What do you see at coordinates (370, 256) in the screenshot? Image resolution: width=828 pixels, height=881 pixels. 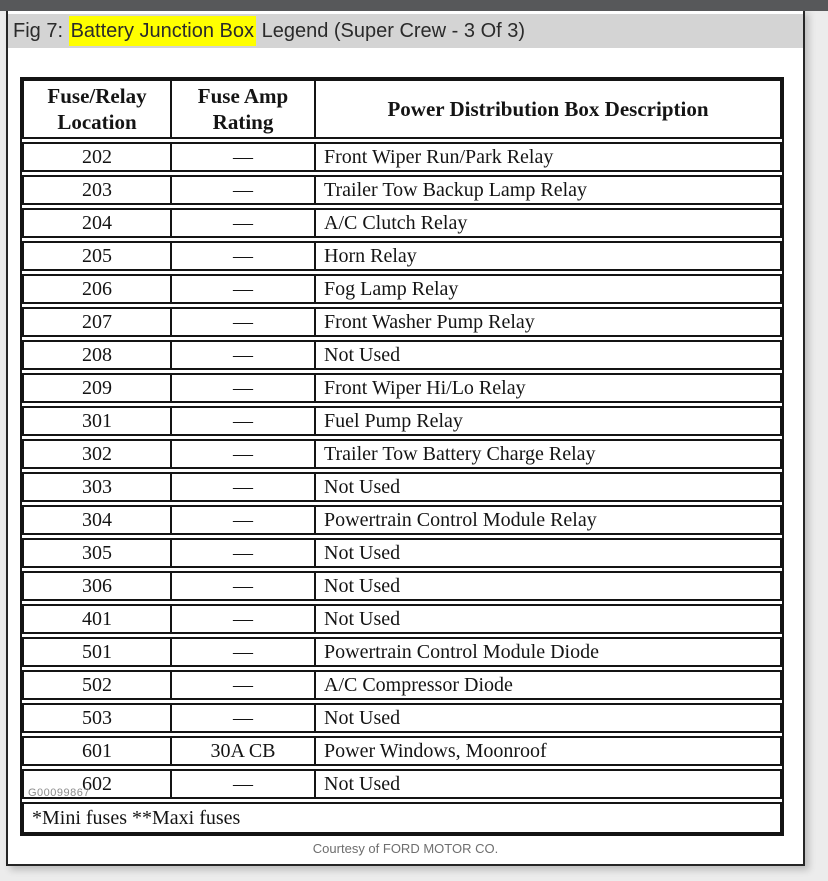 I see `cell-description: Horn Relay` at bounding box center [370, 256].